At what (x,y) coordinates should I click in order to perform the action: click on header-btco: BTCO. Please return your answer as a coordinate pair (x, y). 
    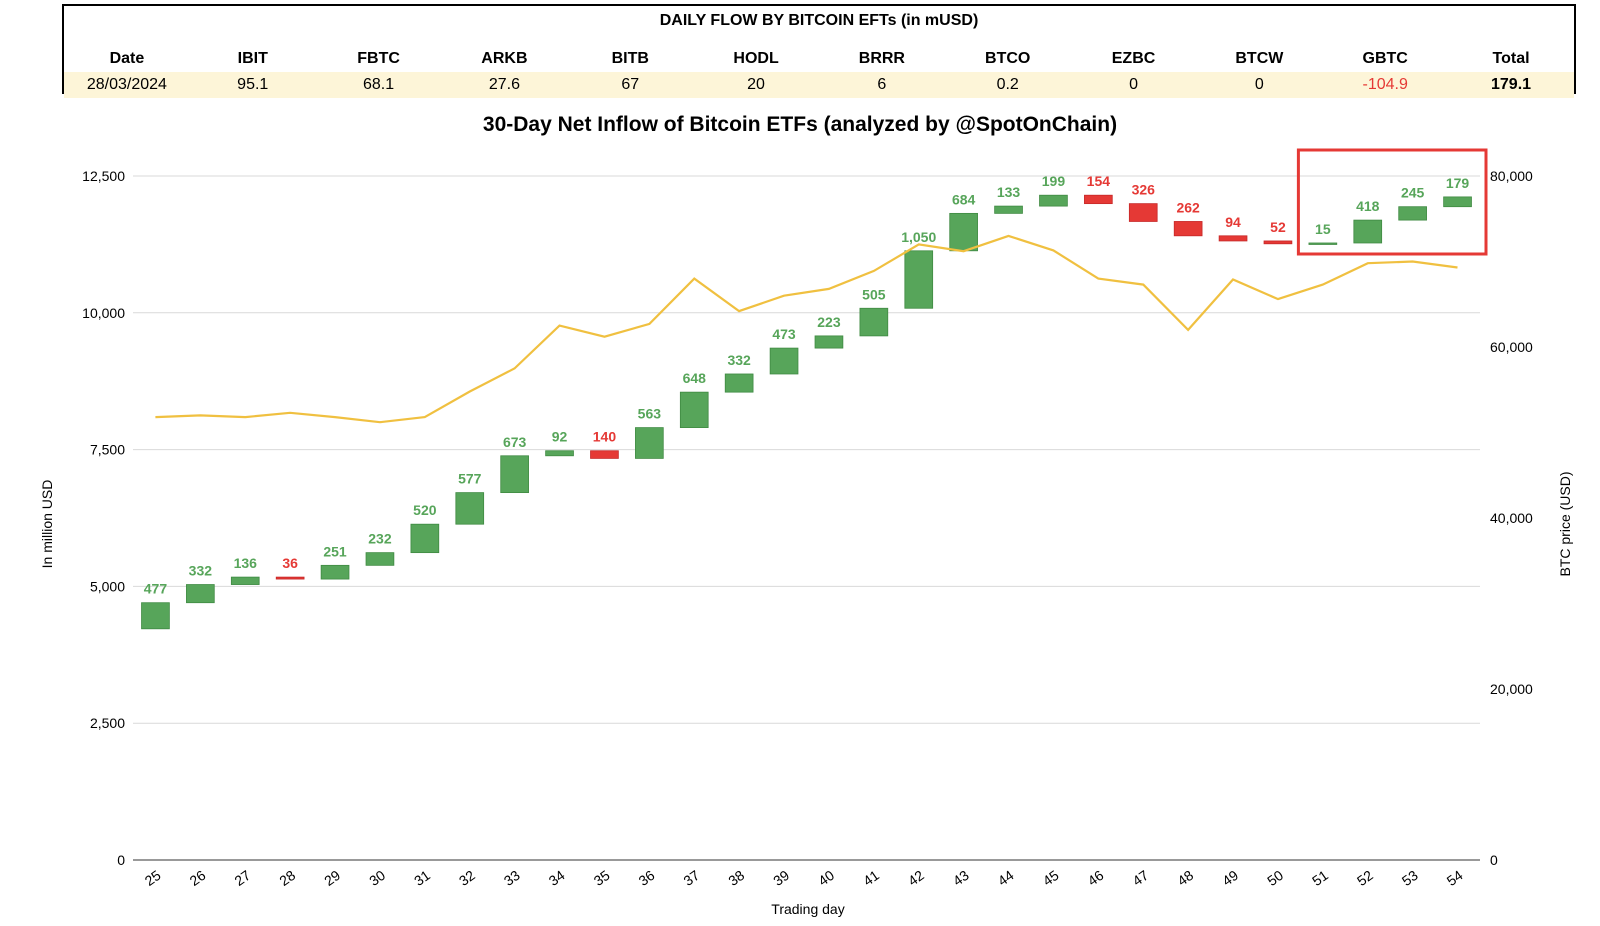
    Looking at the image, I should click on (1008, 58).